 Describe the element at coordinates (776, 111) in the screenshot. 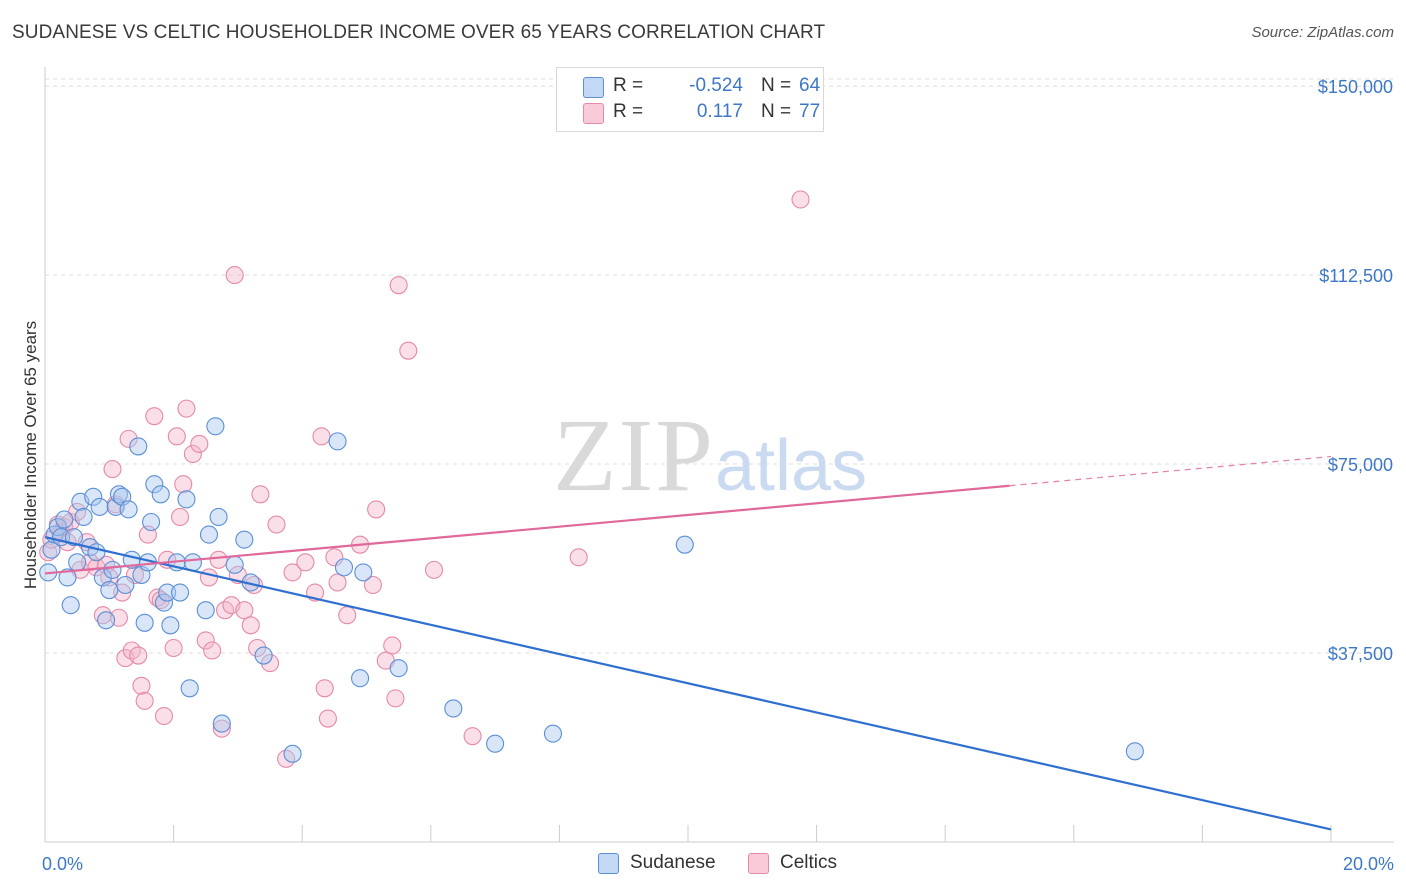

I see `legend-n-label: N =` at that location.